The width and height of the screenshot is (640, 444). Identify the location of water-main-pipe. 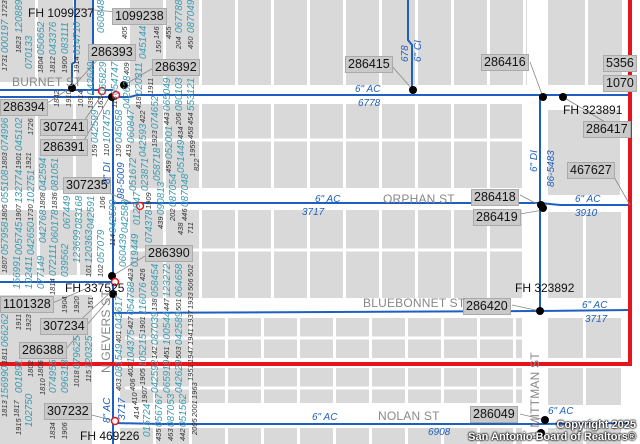
(371, 204).